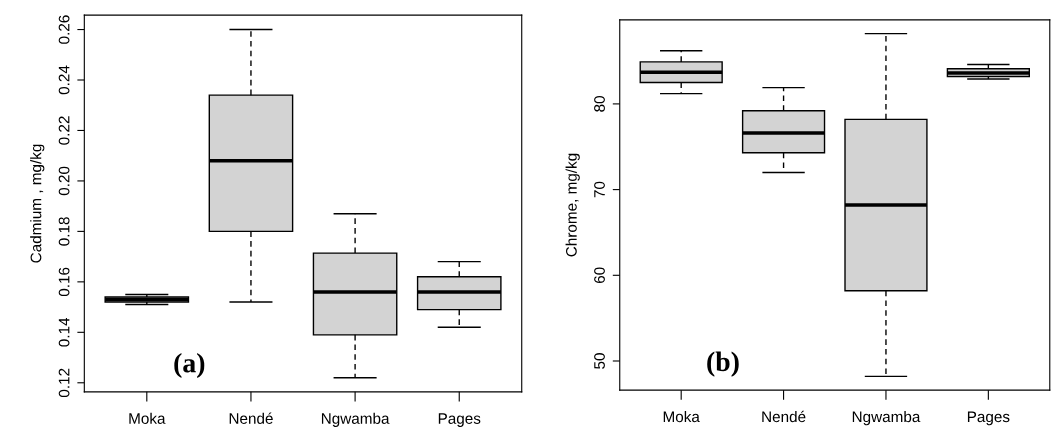  What do you see at coordinates (599, 275) in the screenshot?
I see `y-tick-label: 60` at bounding box center [599, 275].